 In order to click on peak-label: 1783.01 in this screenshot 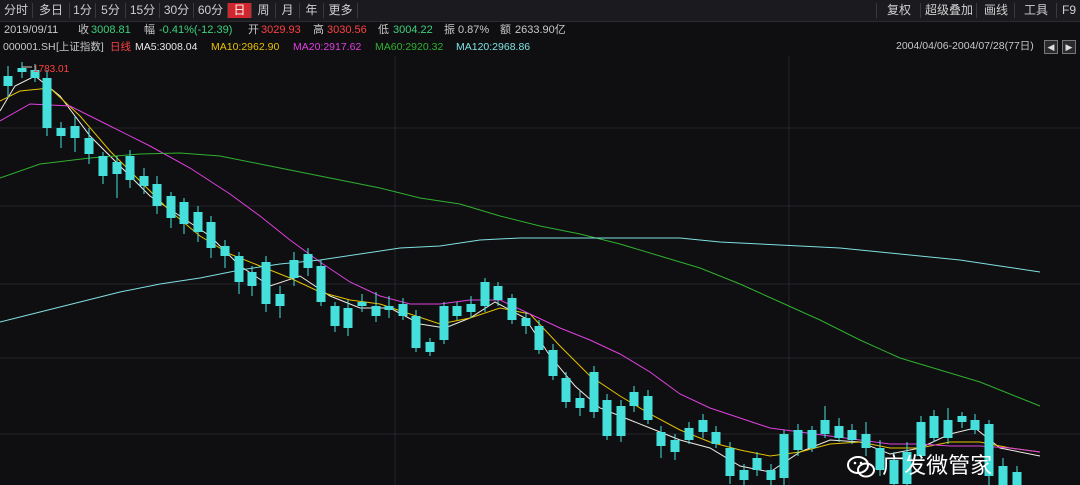, I will do `click(51, 69)`.